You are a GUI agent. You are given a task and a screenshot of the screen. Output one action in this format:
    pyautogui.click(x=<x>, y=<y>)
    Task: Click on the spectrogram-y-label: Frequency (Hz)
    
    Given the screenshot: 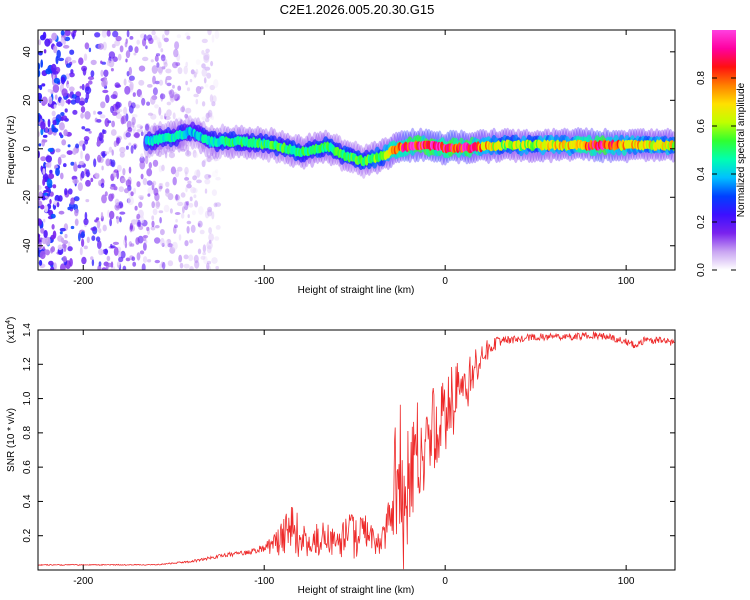 What is the action you would take?
    pyautogui.click(x=11, y=150)
    